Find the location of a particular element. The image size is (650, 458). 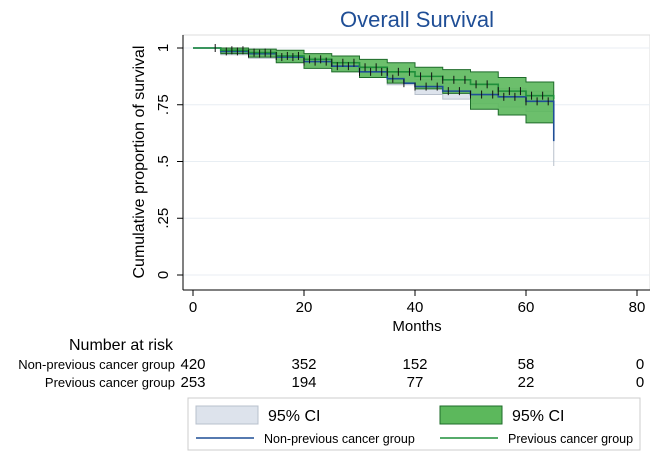

risk-value: 253 is located at coordinates (192, 382).